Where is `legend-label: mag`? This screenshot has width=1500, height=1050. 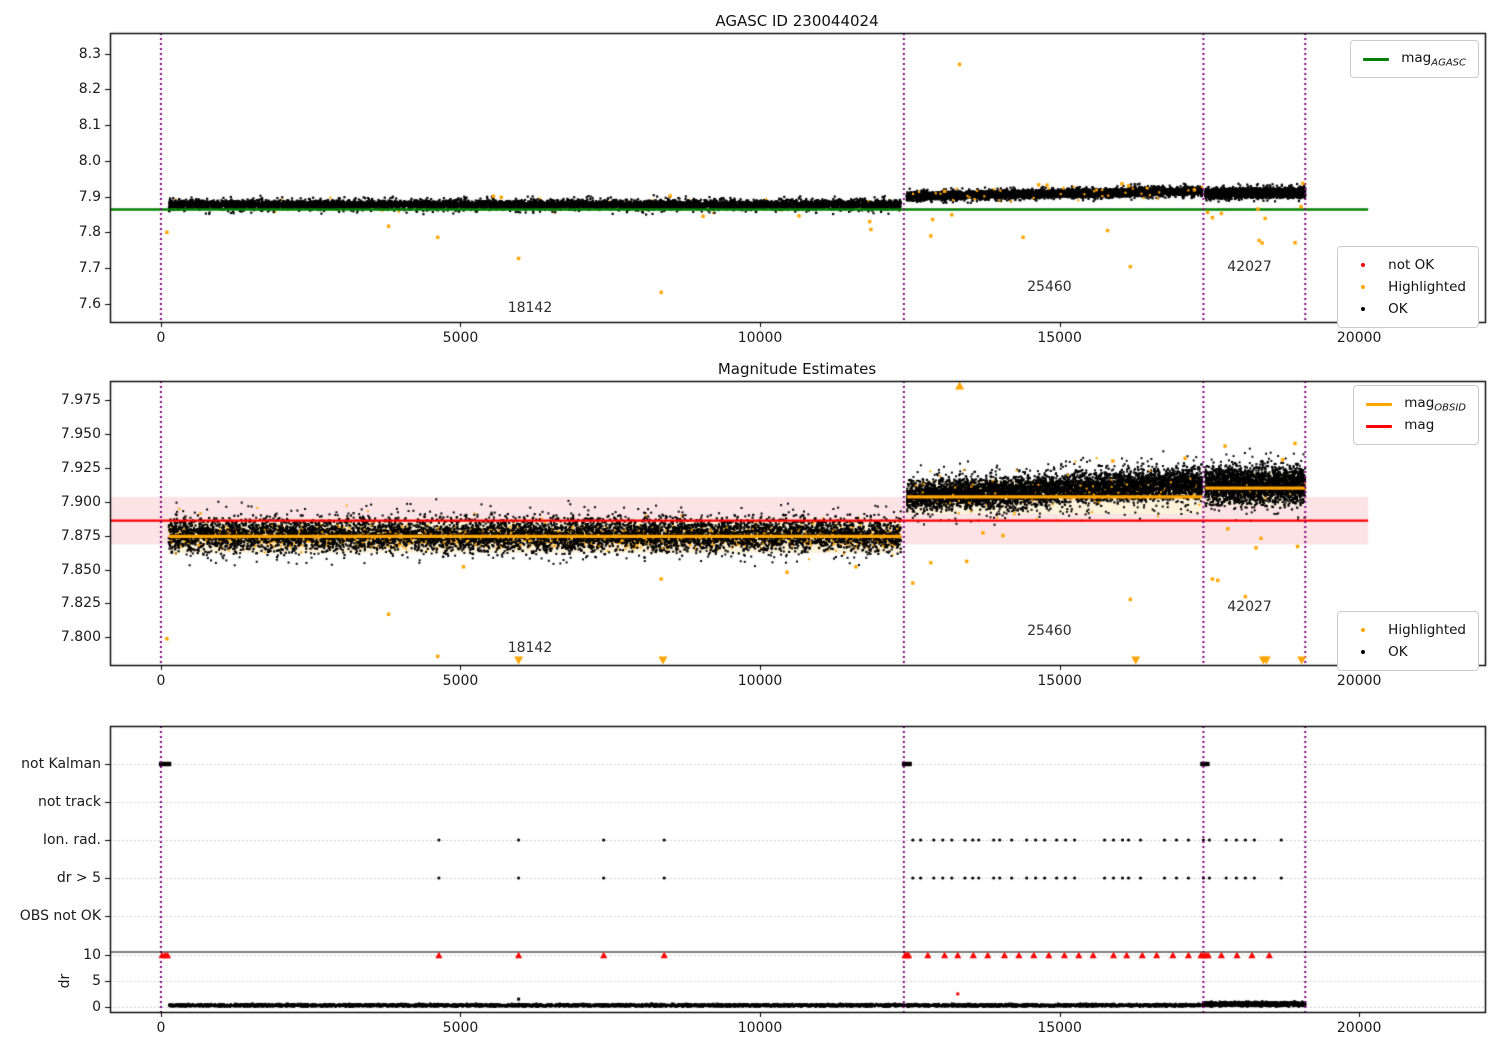
legend-label: mag is located at coordinates (1419, 424).